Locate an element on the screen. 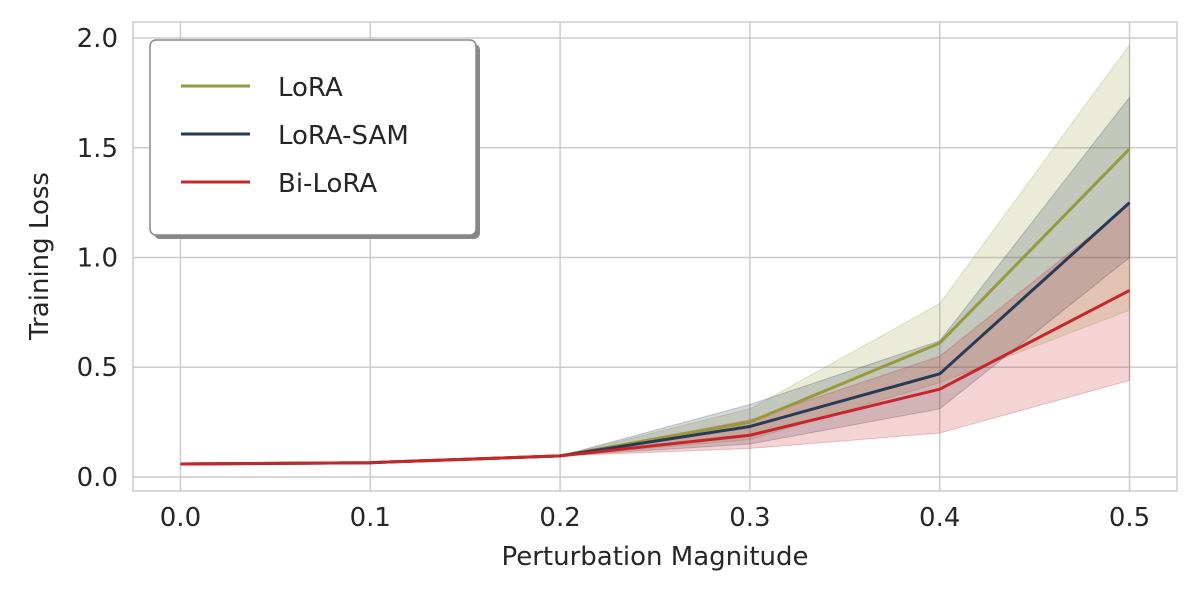 The width and height of the screenshot is (1200, 604). x-tick-label: 0.1 is located at coordinates (370, 518).